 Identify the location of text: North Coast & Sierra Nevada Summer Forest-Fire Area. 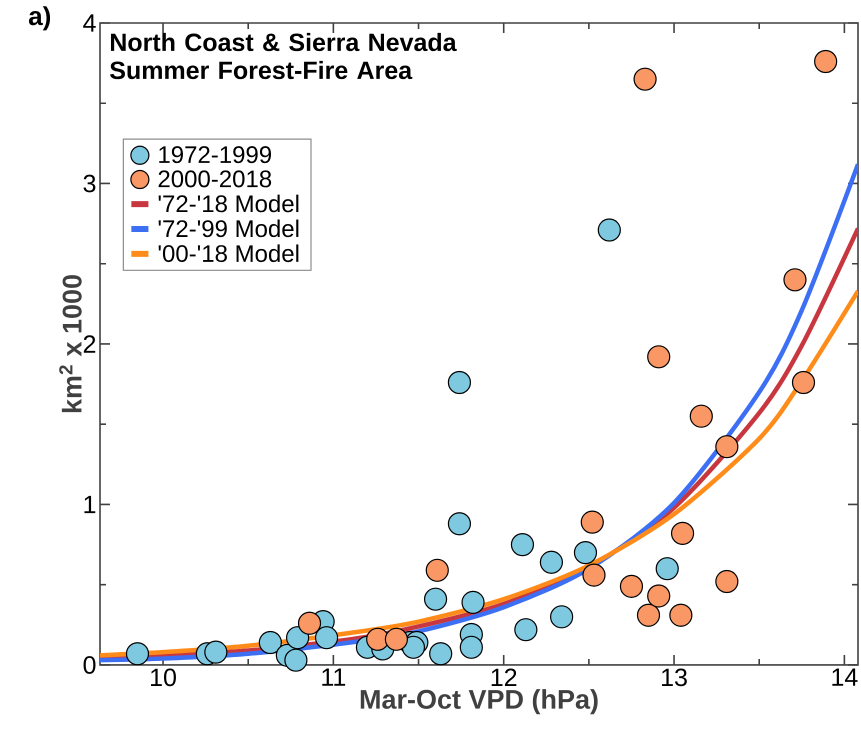
(283, 56).